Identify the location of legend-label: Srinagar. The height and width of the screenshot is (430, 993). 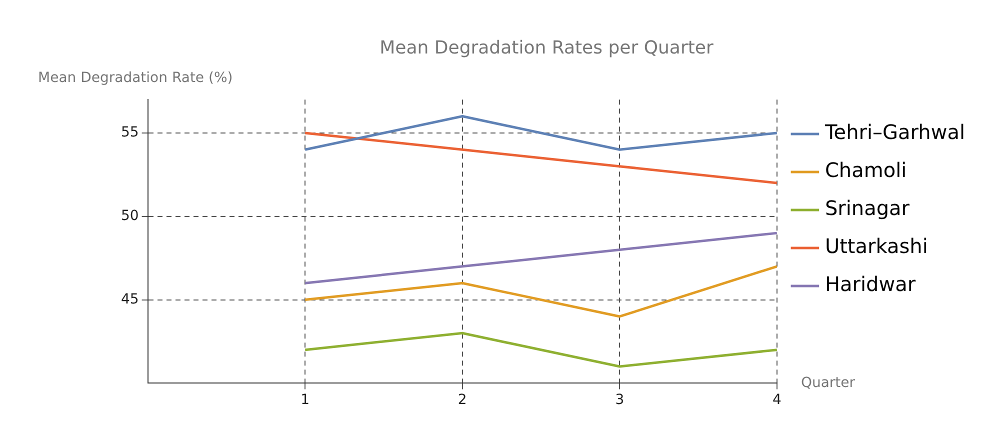
(867, 208).